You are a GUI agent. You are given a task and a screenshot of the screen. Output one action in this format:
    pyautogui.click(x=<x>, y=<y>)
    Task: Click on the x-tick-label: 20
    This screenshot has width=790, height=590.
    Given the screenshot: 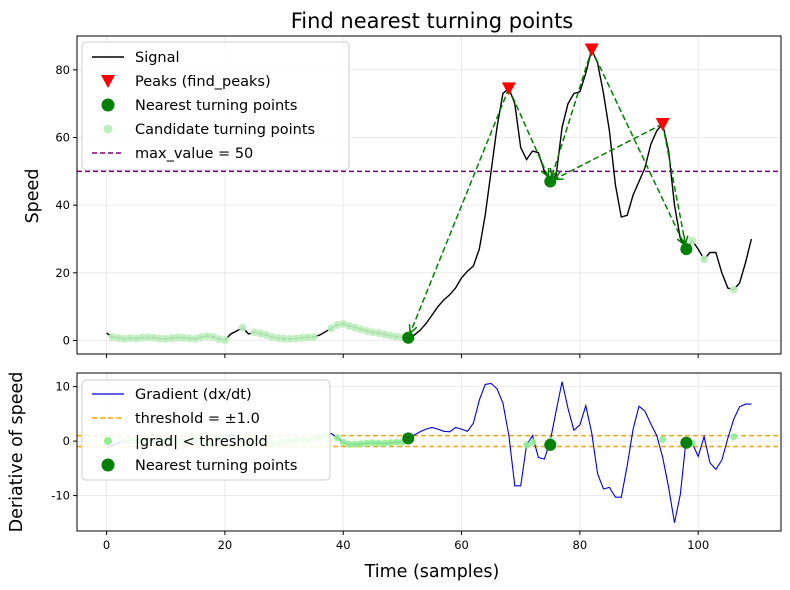 What is the action you would take?
    pyautogui.click(x=225, y=545)
    